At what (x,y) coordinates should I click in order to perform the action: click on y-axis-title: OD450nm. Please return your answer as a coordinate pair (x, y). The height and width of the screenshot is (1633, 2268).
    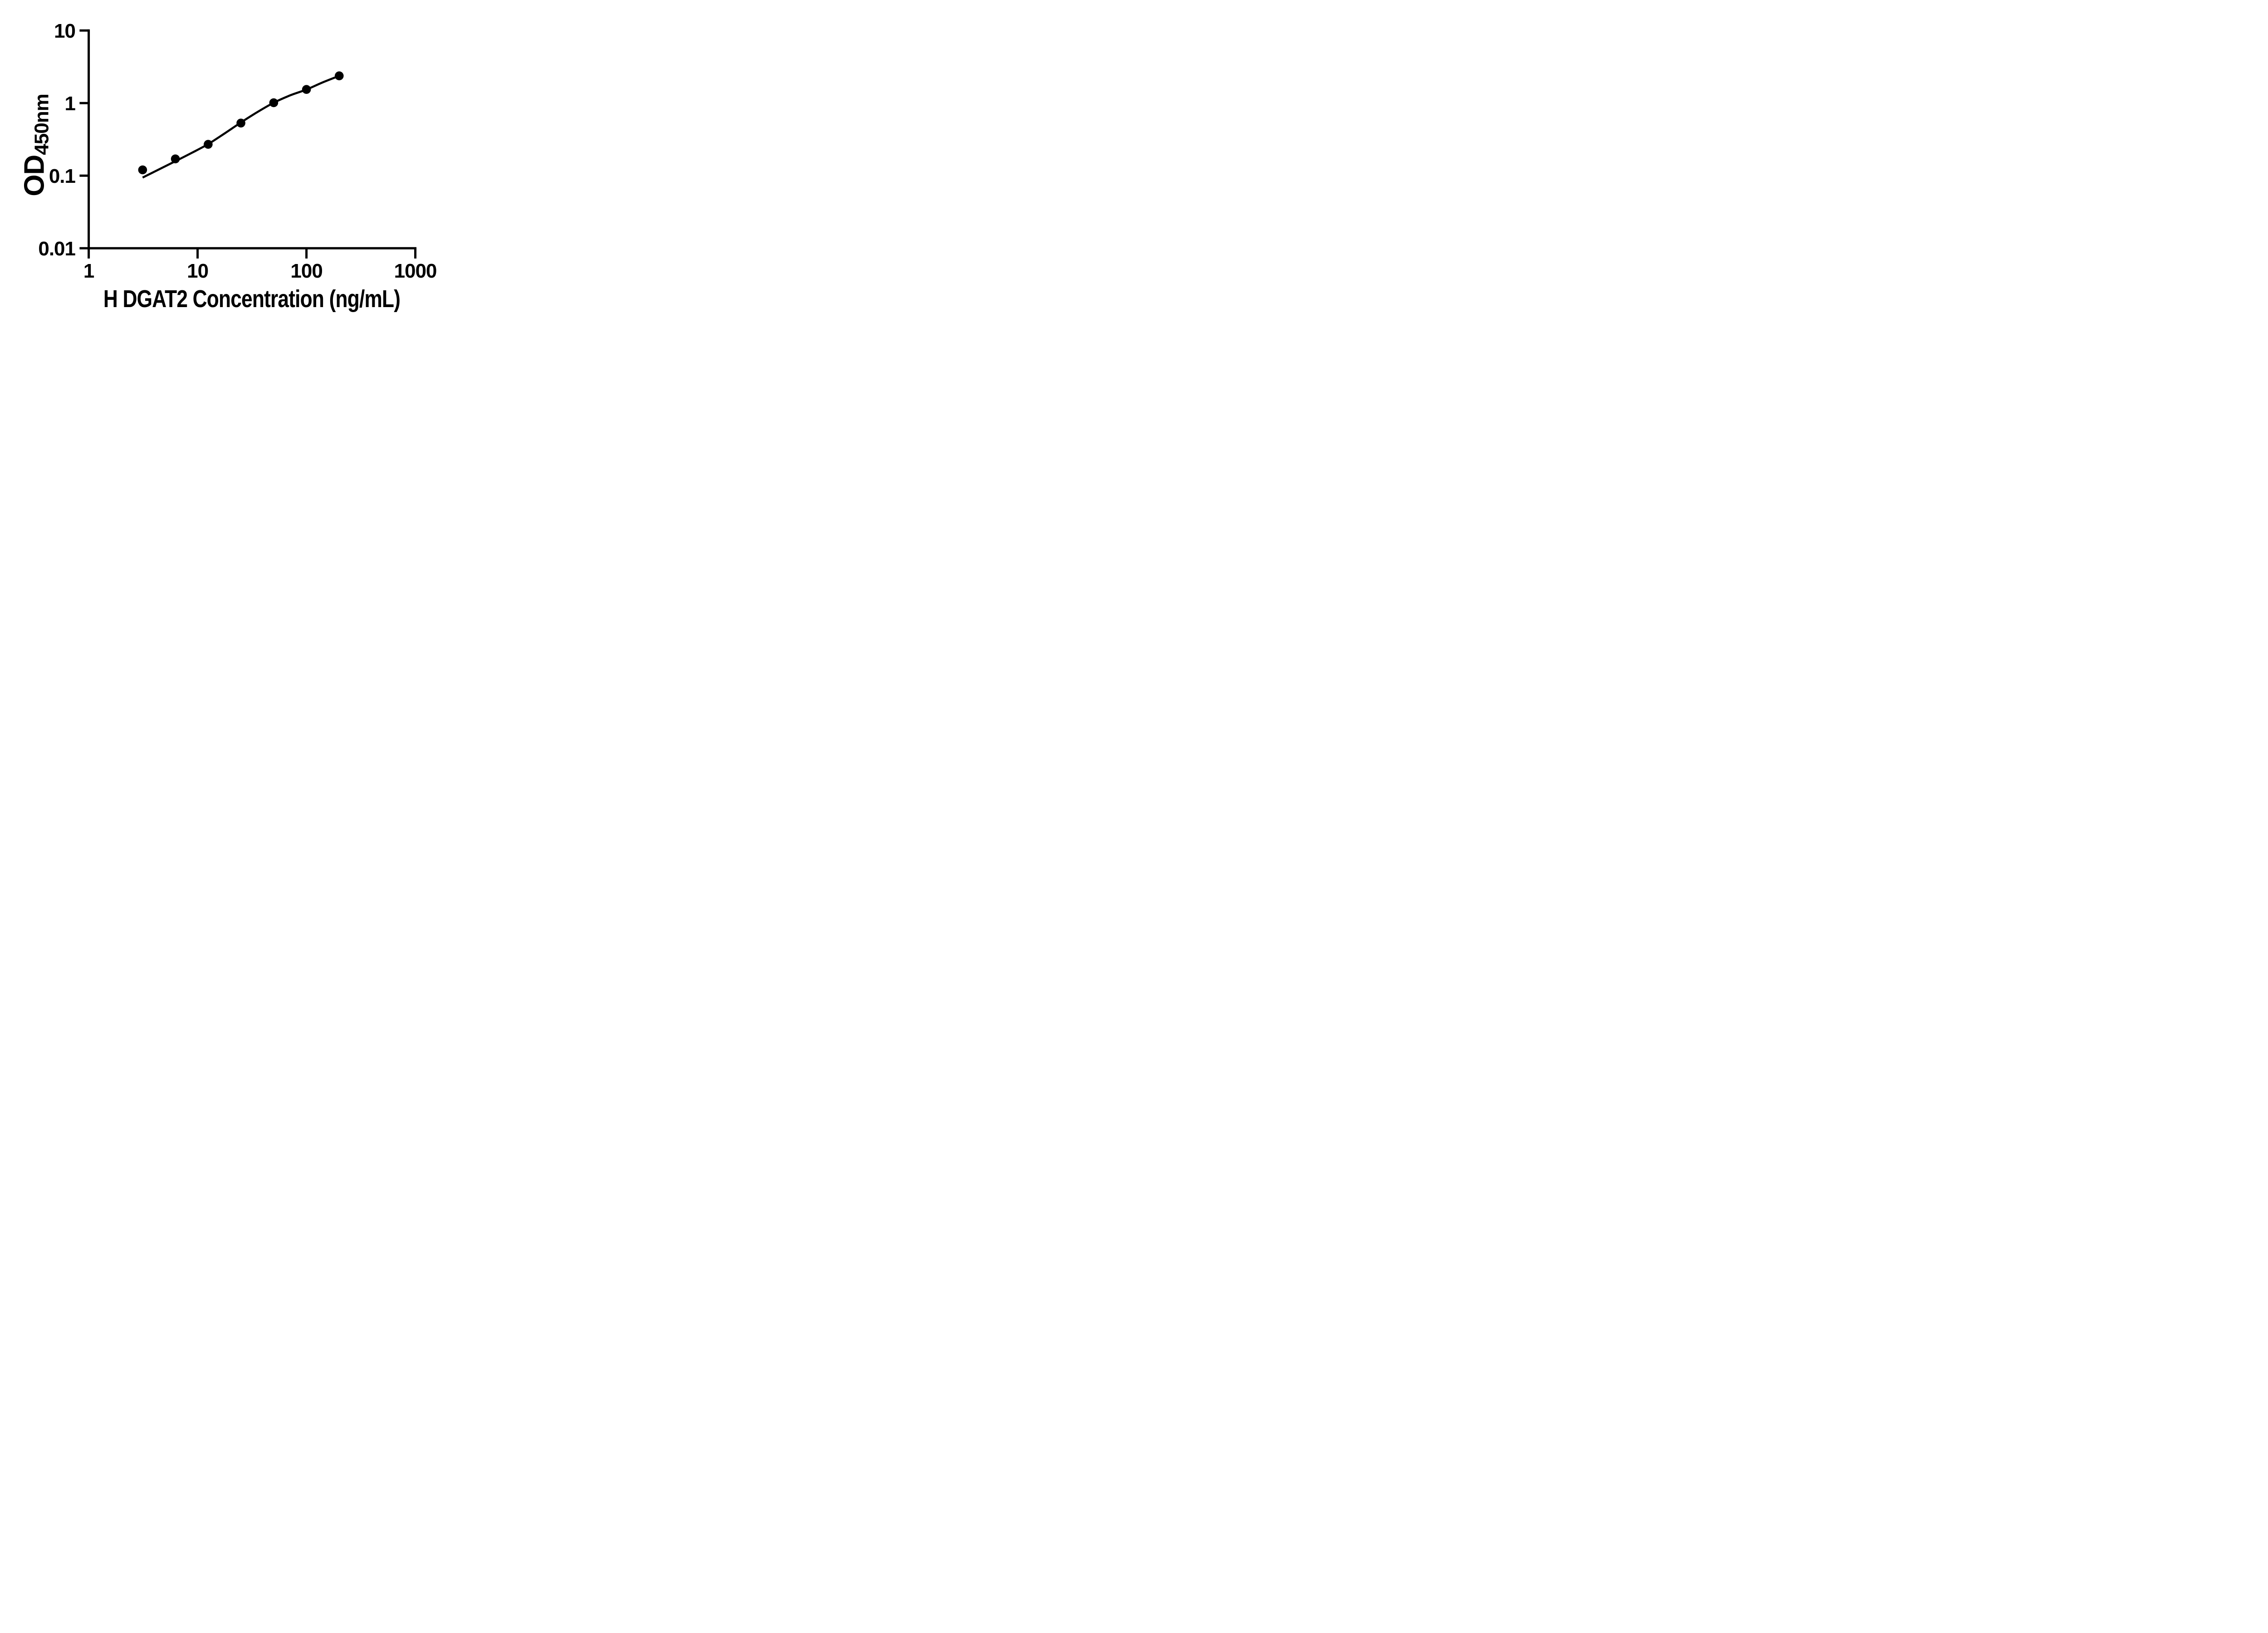
    Looking at the image, I should click on (36, 145).